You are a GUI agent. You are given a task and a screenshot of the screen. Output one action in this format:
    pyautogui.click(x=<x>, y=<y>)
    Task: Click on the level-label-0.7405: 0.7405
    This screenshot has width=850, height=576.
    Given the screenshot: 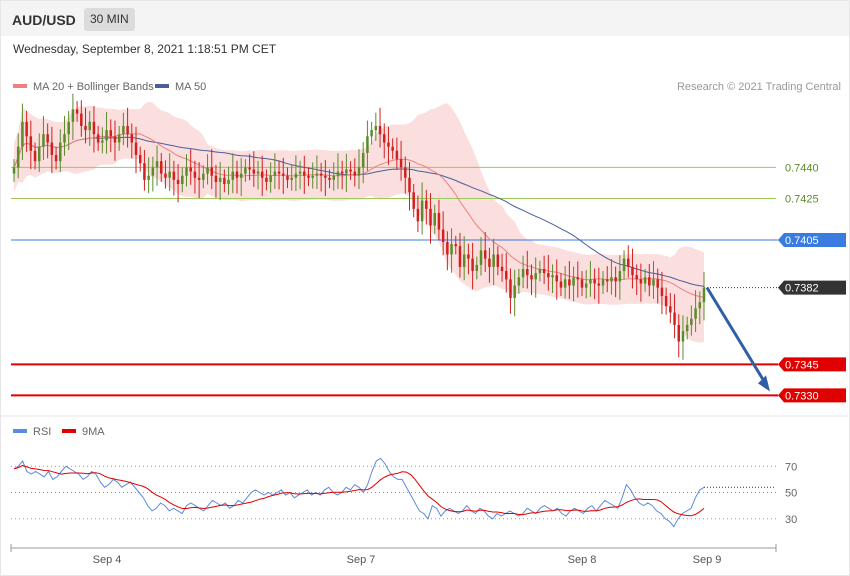 What is the action you would take?
    pyautogui.click(x=802, y=241)
    